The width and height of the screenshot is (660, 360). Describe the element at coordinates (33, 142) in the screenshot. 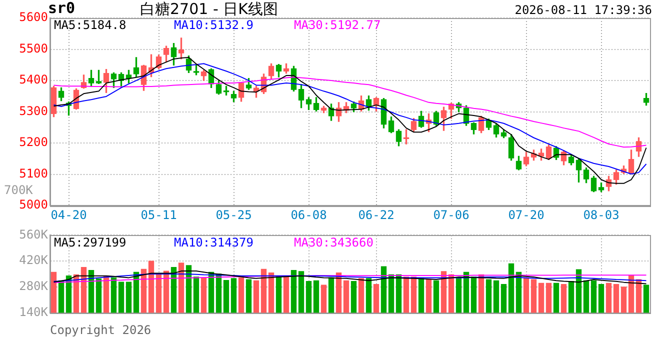

I see `y-tick-label: 5200` at that location.